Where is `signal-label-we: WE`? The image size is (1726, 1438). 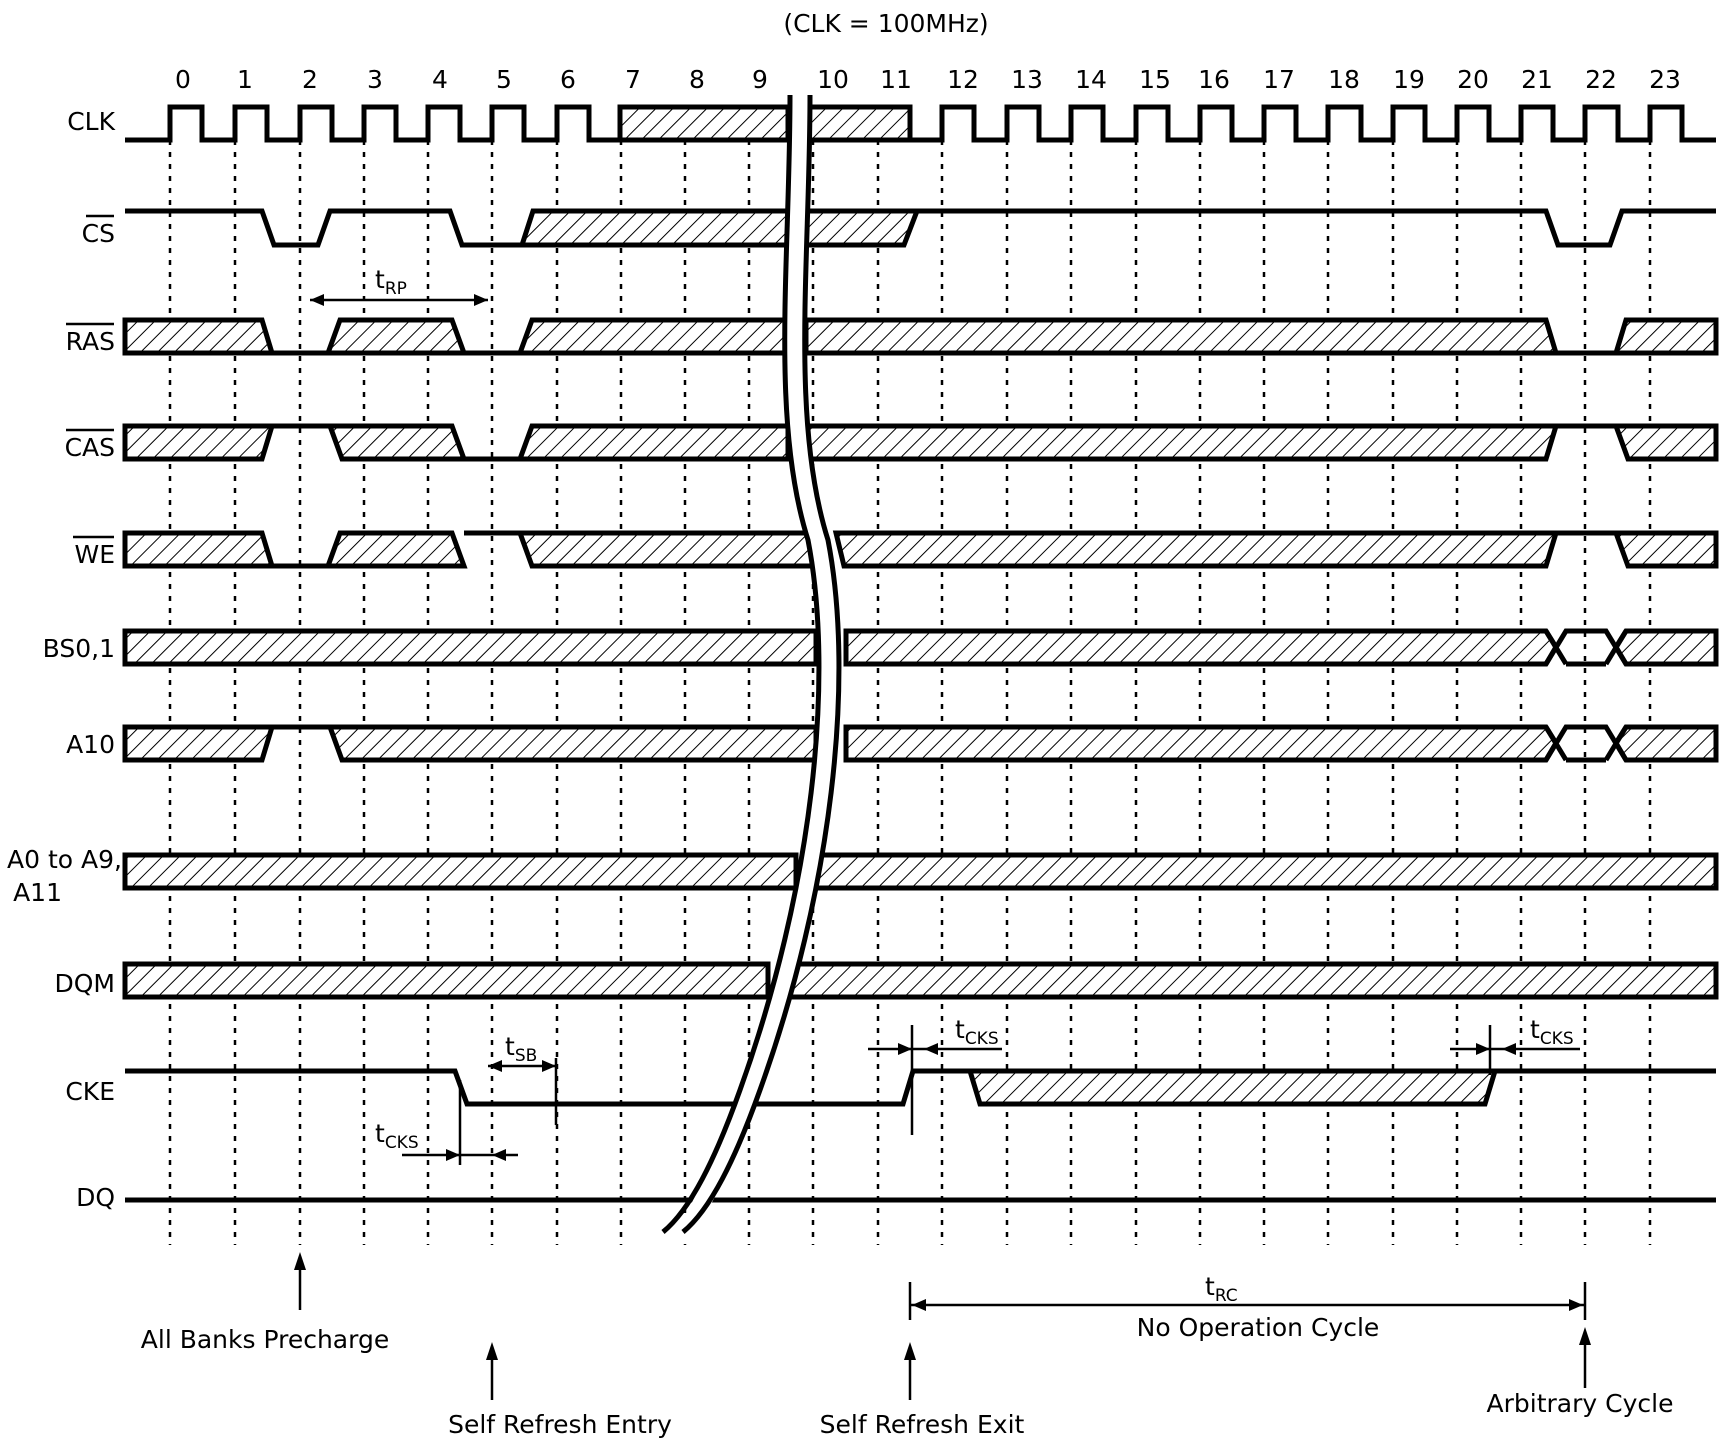 signal-label-we: WE is located at coordinates (94, 554).